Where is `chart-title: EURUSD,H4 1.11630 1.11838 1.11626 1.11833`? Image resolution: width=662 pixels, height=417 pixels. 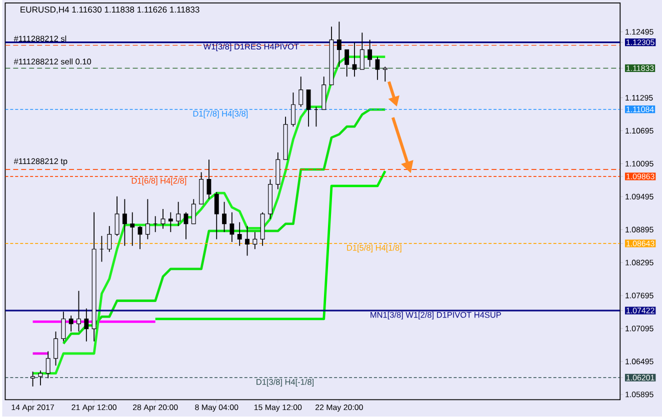
chart-title: EURUSD,H4 1.11630 1.11838 1.11626 1.11833 is located at coordinates (110, 10).